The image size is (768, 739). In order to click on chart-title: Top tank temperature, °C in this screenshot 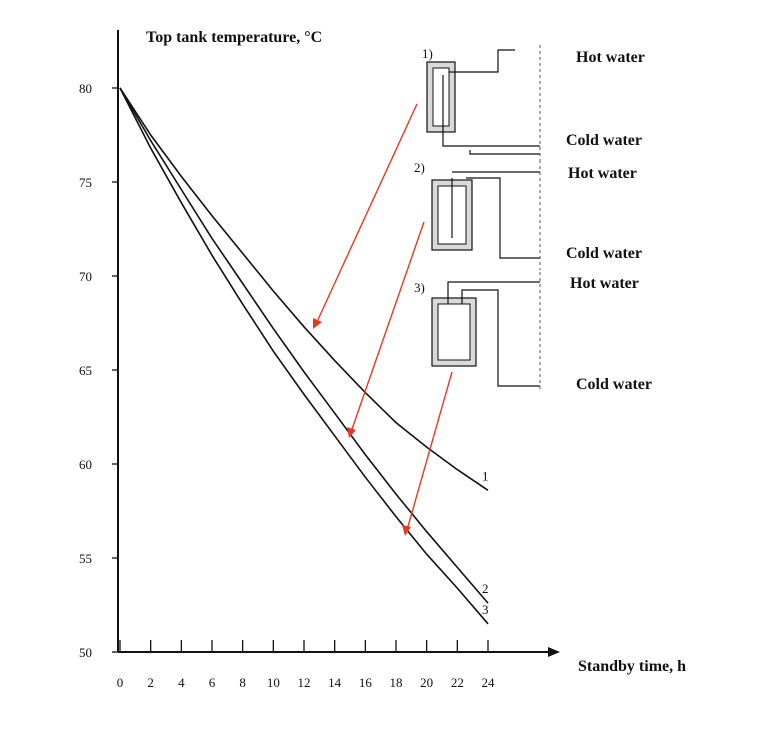, I will do `click(234, 37)`.